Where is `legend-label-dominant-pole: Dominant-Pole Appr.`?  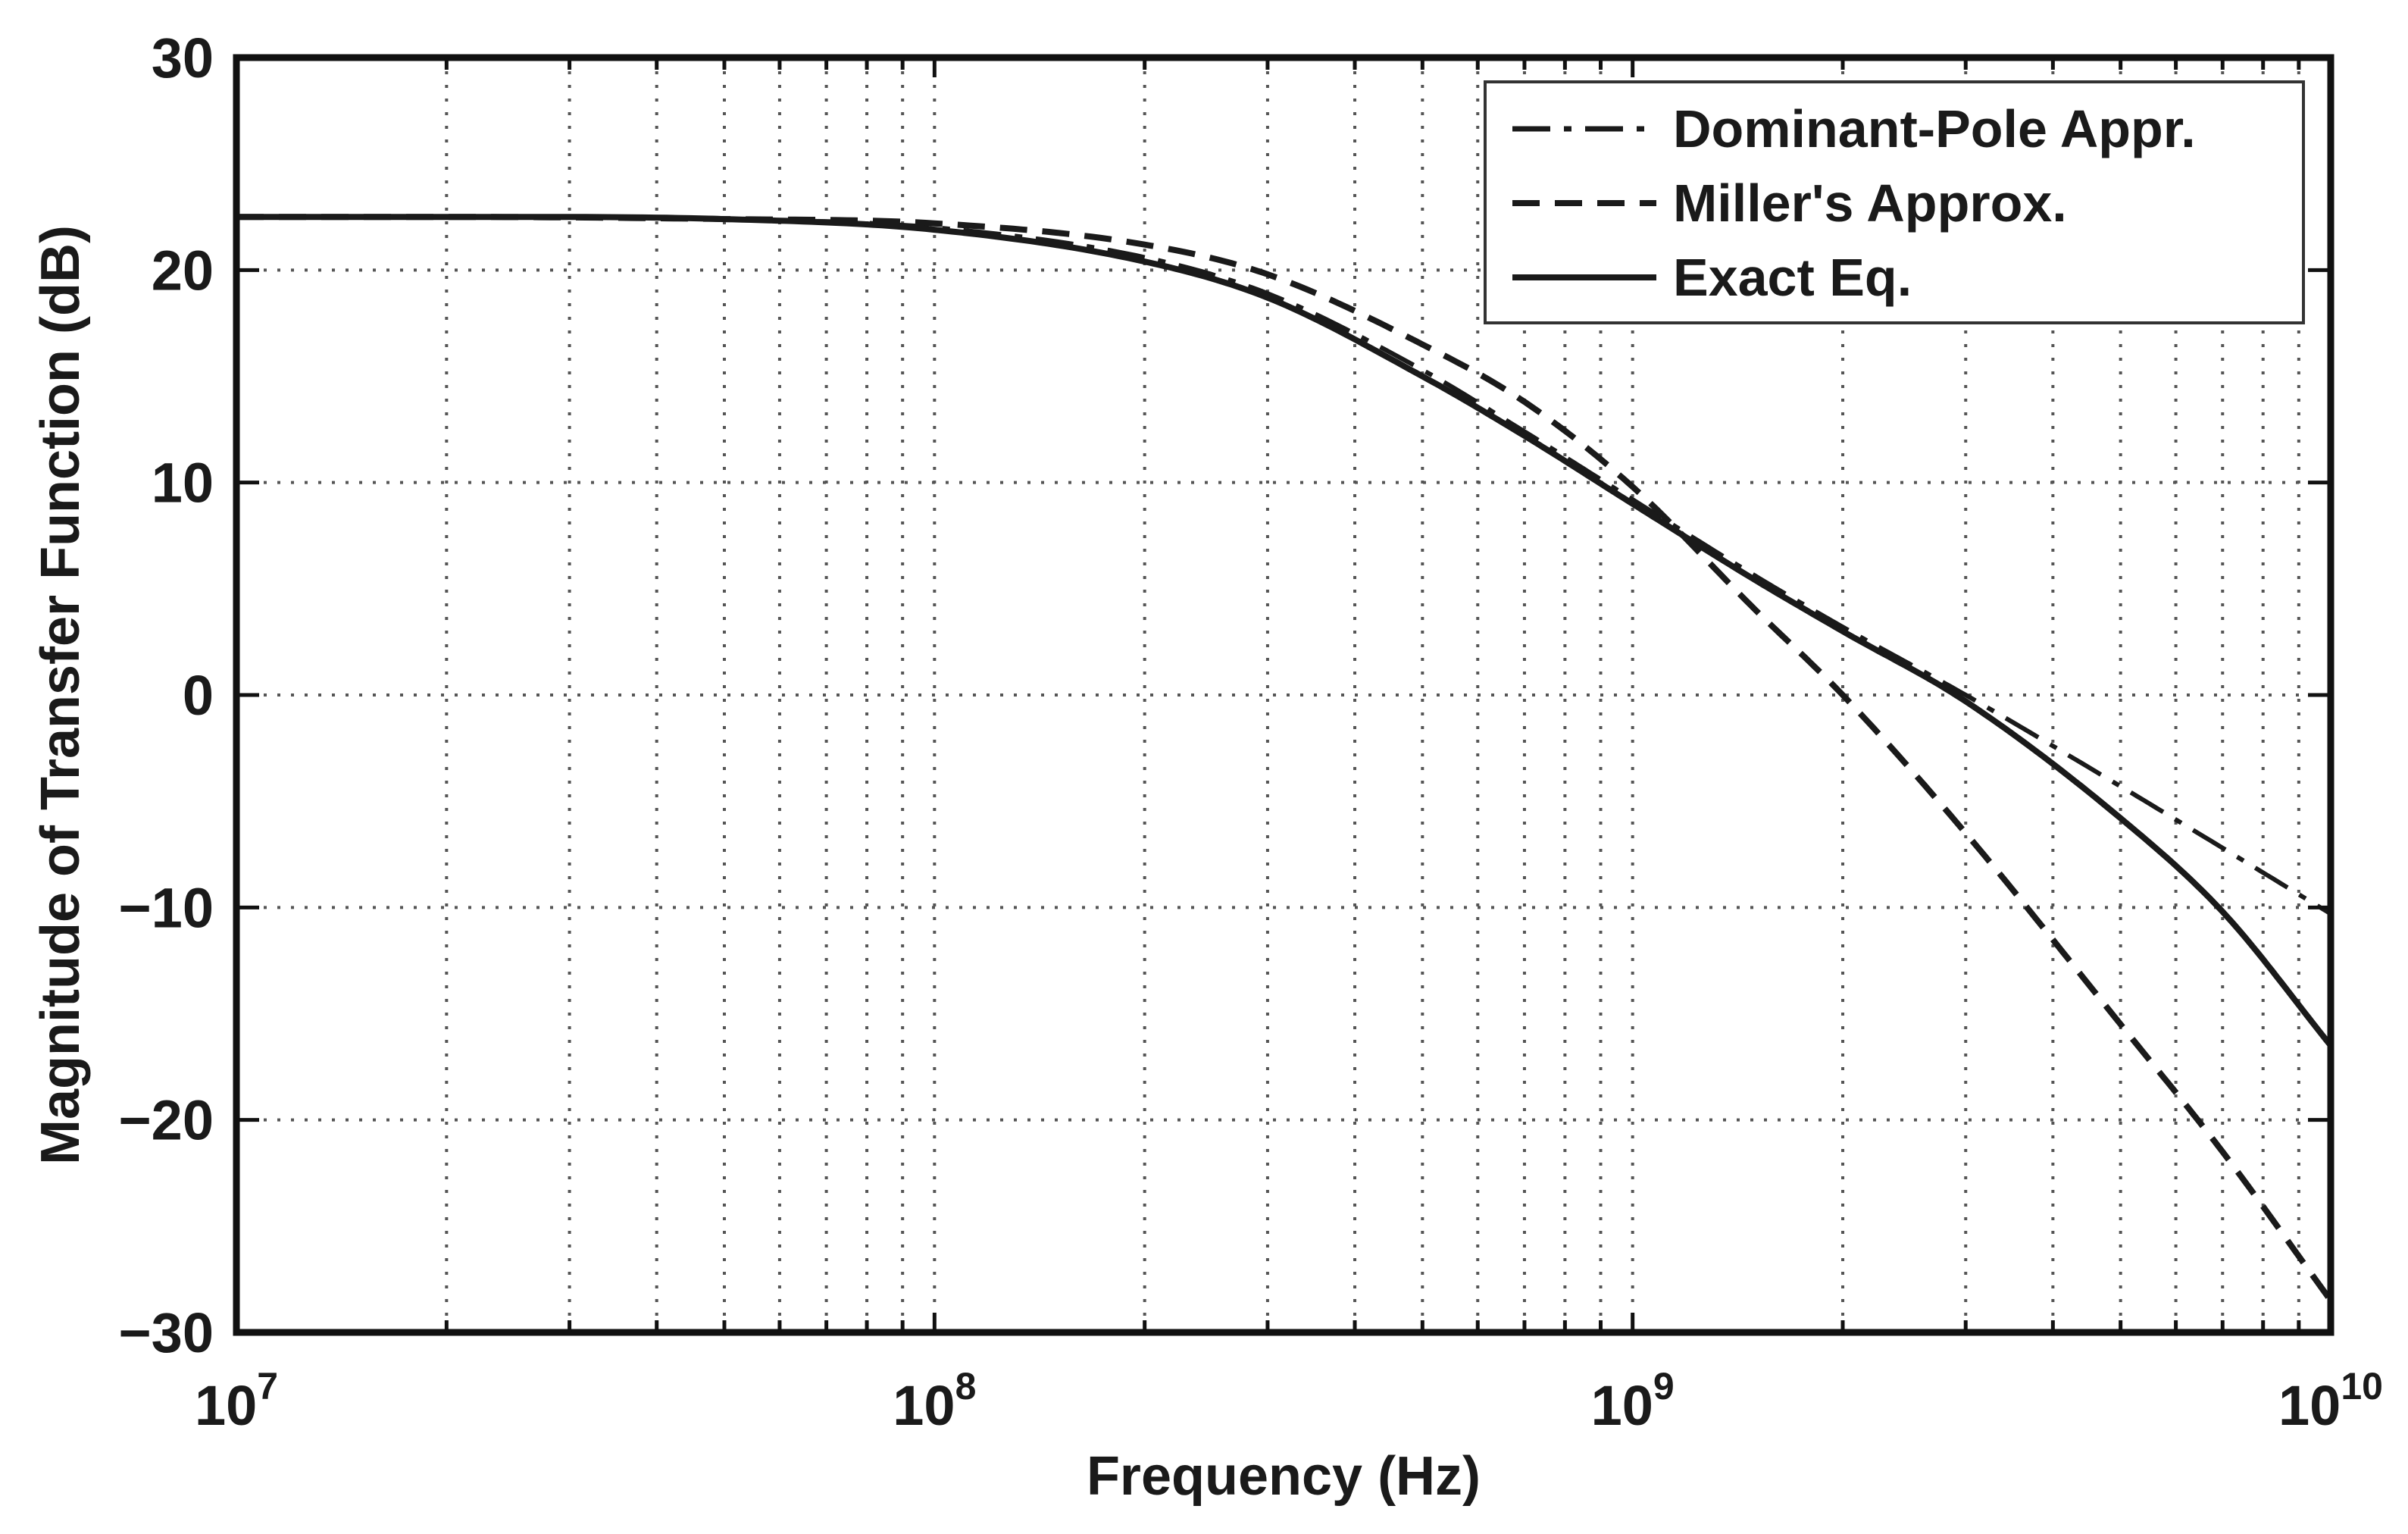 legend-label-dominant-pole: Dominant-Pole Appr. is located at coordinates (1934, 128).